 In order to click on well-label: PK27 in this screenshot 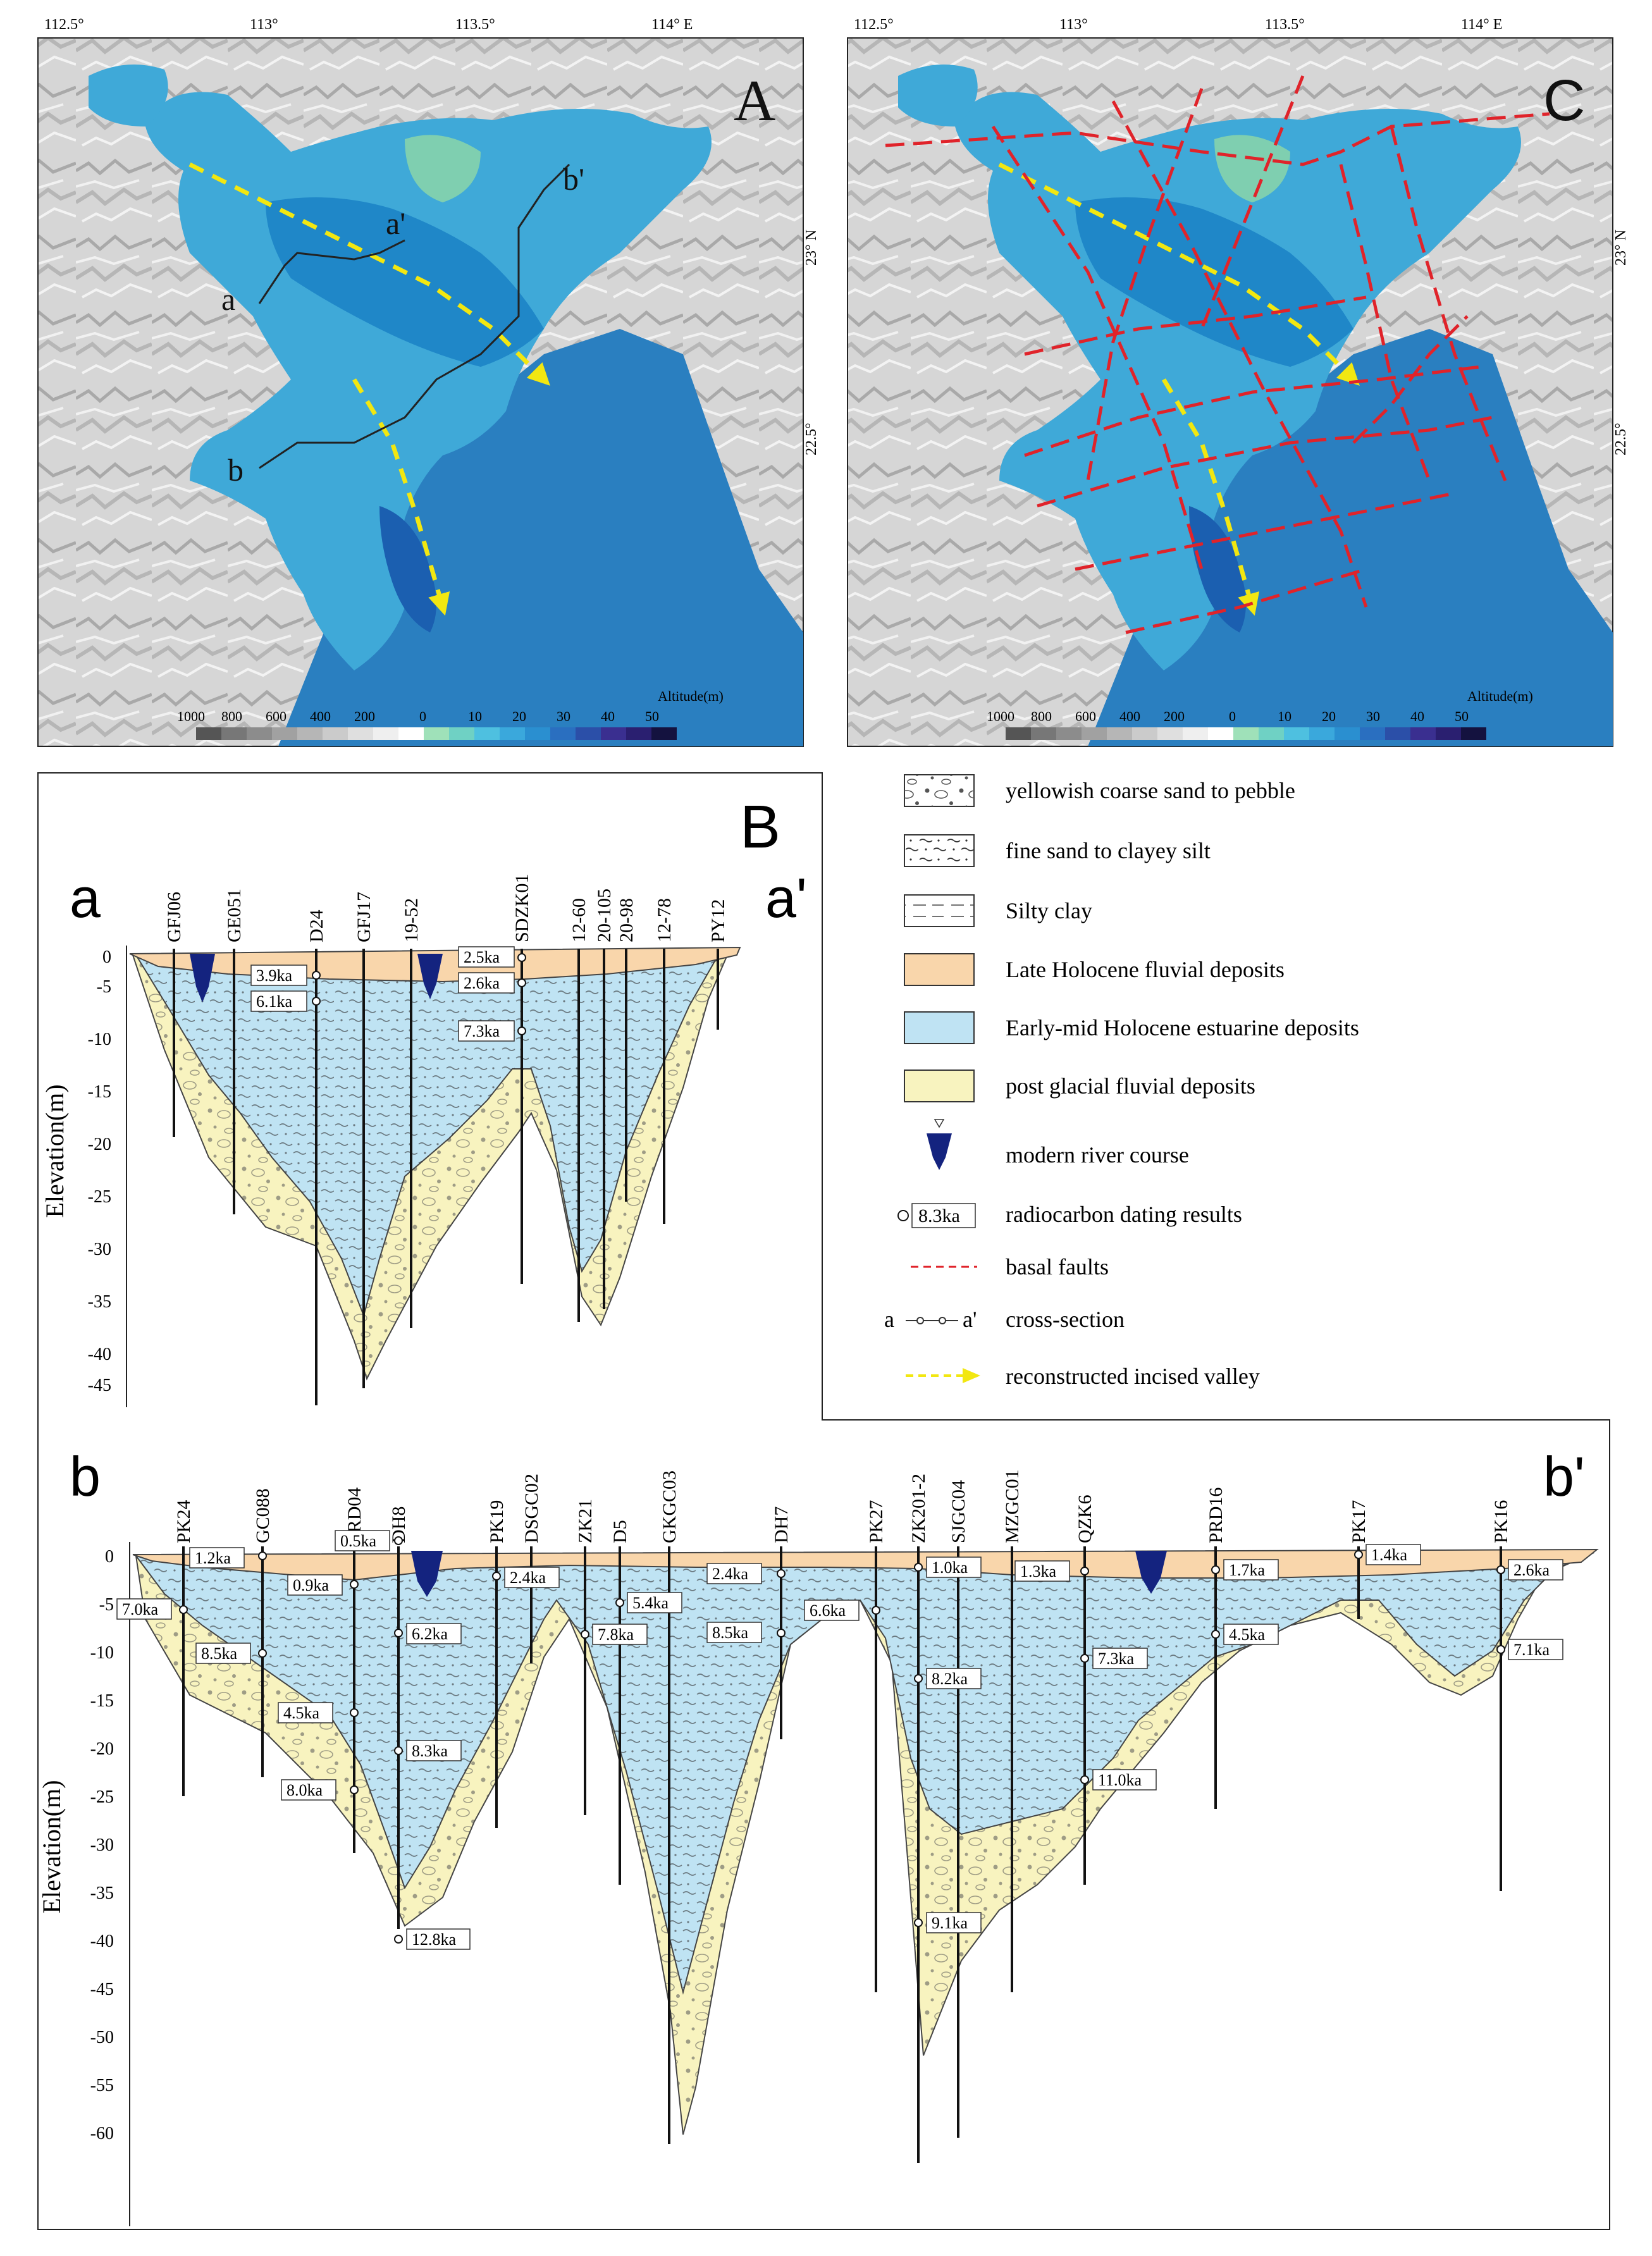, I will do `click(877, 1521)`.